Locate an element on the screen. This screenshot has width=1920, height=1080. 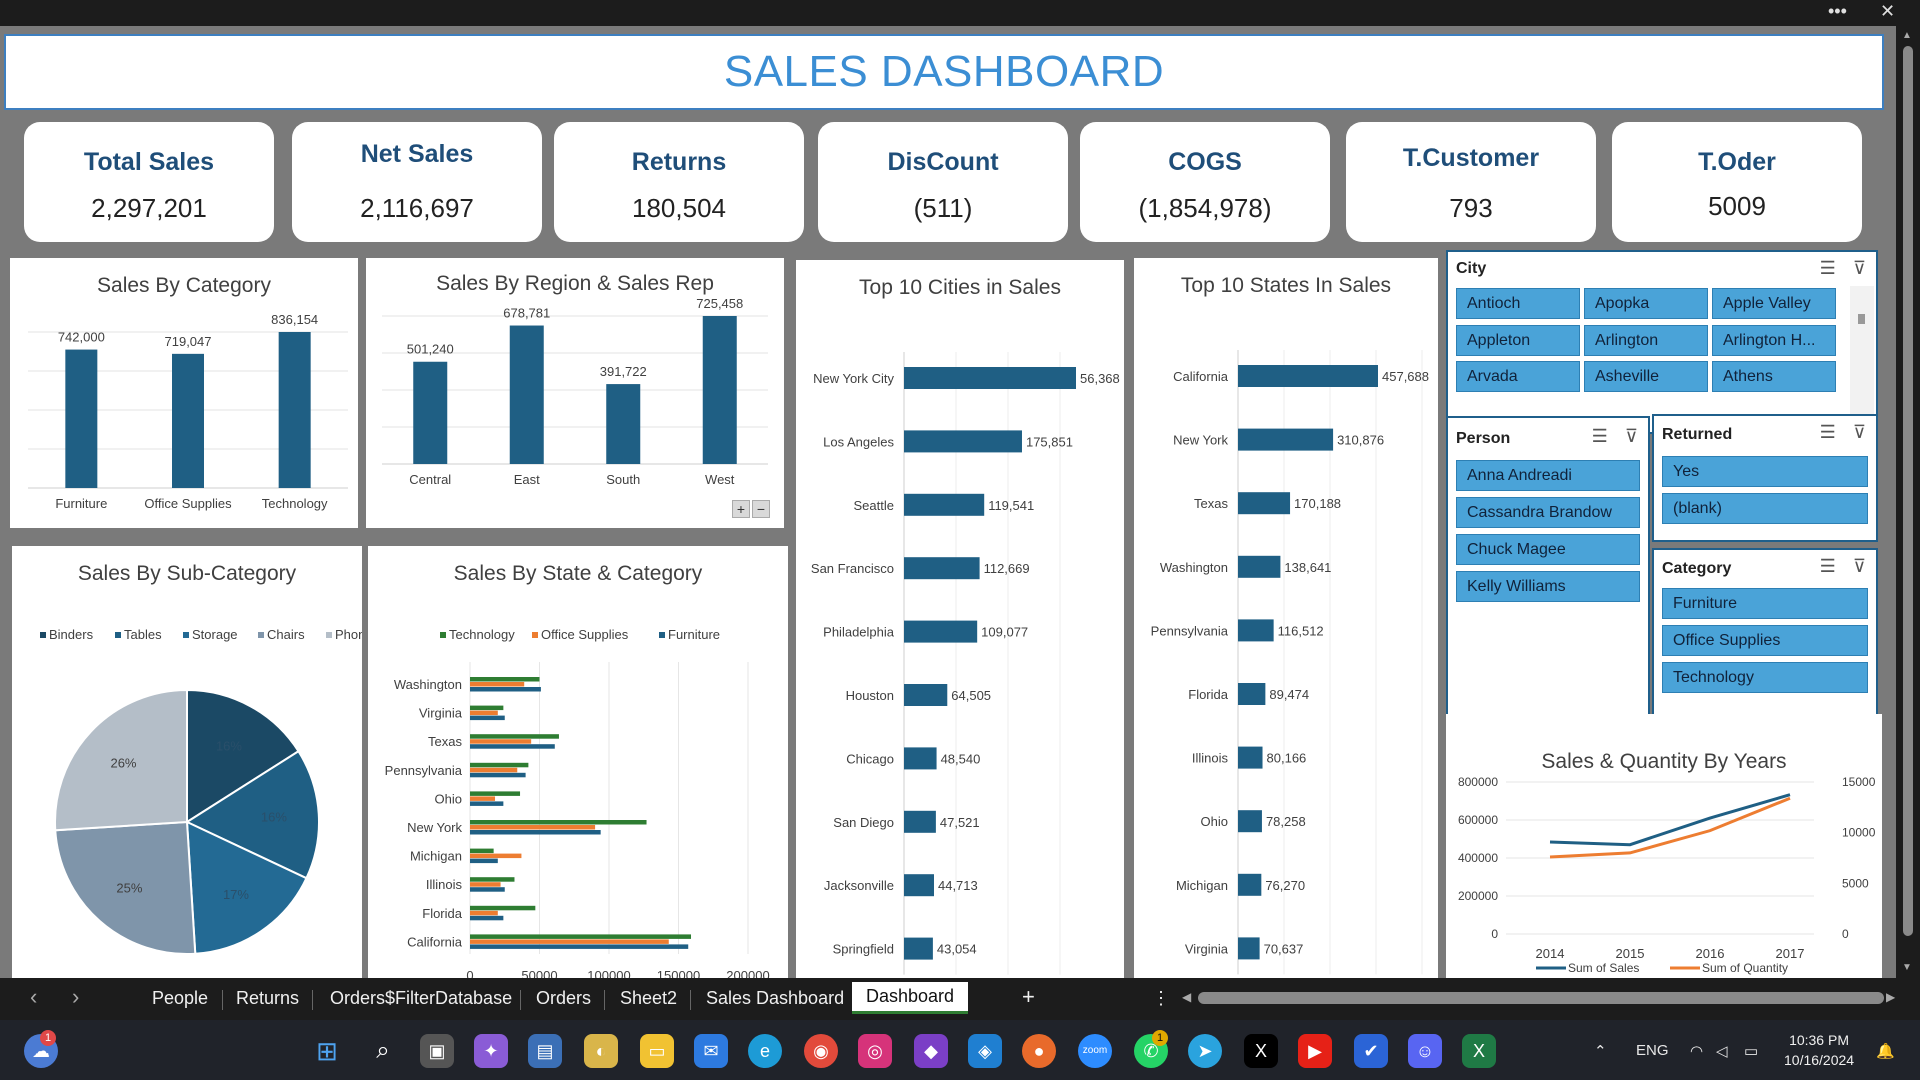
scroll-down-icon: ▼ is located at coordinates (1907, 967).